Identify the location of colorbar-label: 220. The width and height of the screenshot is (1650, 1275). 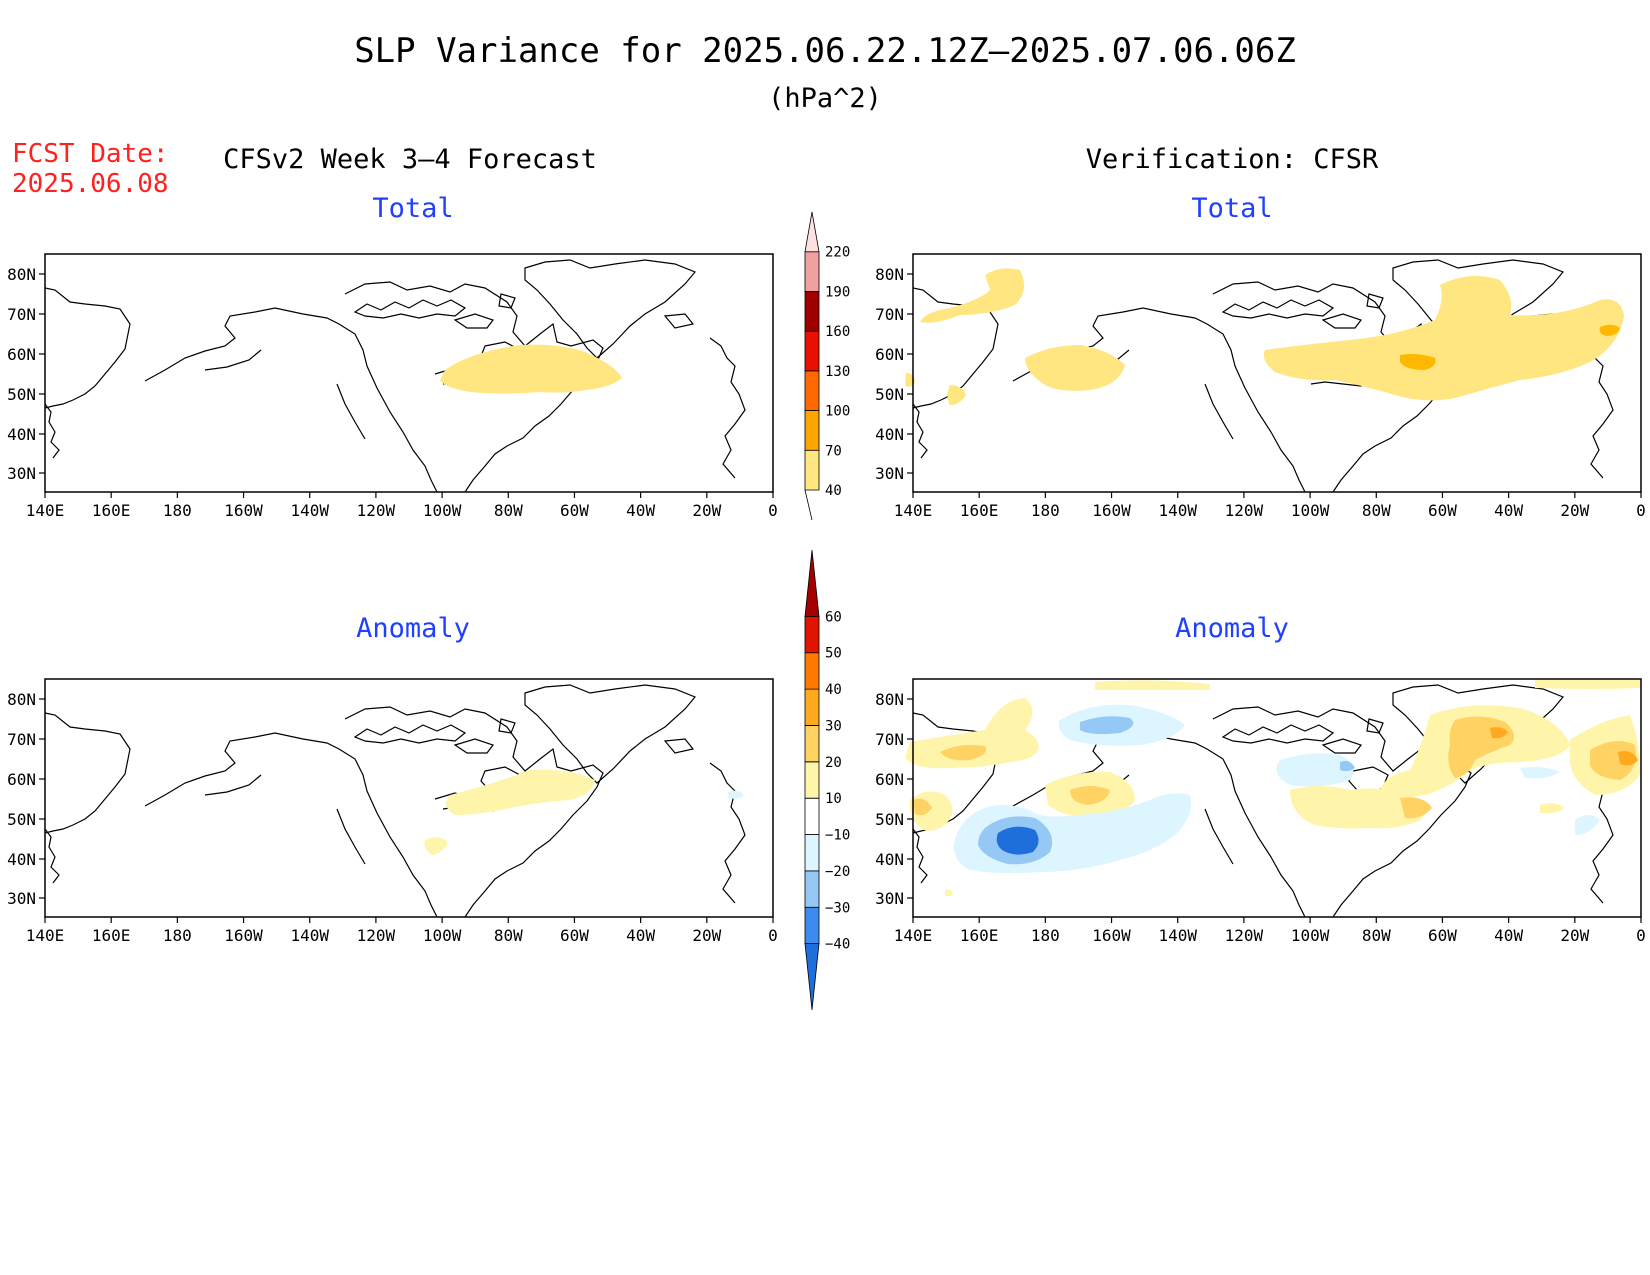
(837, 253).